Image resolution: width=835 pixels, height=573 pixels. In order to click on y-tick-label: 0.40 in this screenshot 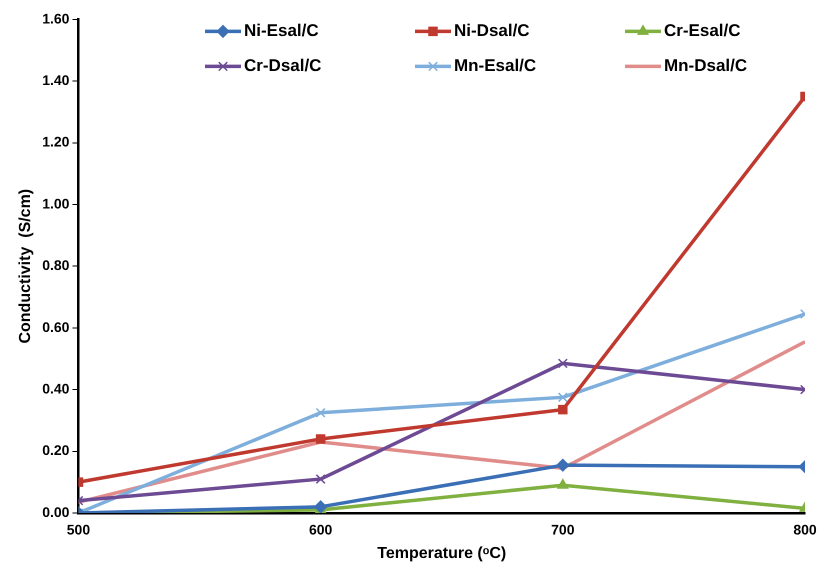, I will do `click(56, 388)`.